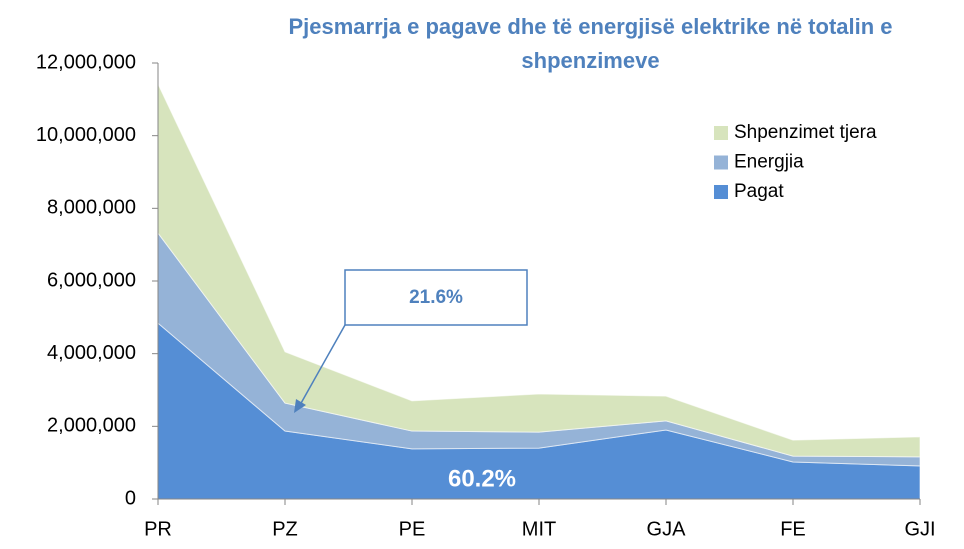 The height and width of the screenshot is (549, 964). Describe the element at coordinates (86, 62) in the screenshot. I see `y-tick-label: 12,000,000` at that location.